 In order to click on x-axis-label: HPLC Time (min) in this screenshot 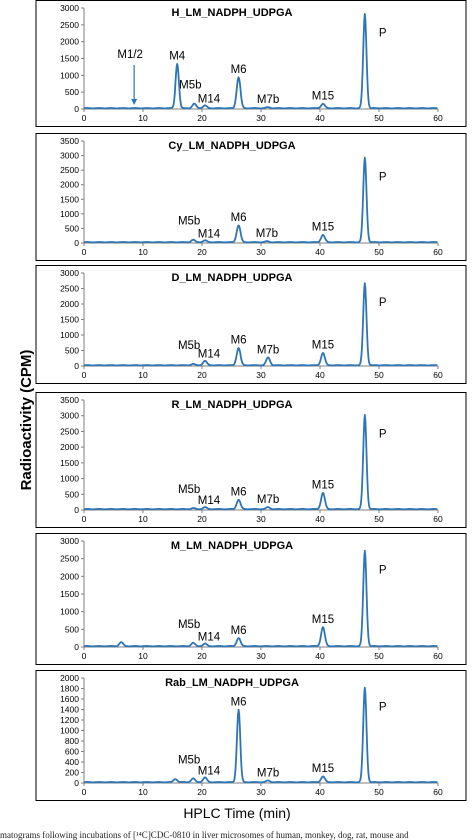, I will do `click(237, 813)`.